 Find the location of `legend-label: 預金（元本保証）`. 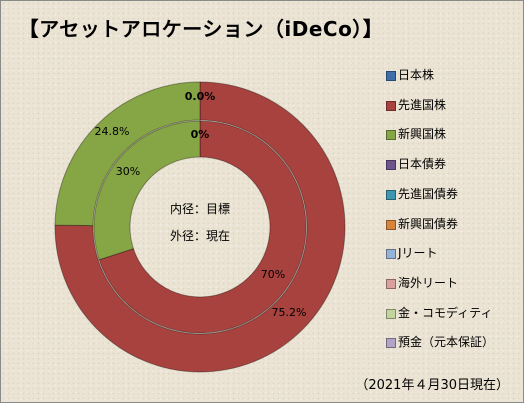

legend-label: 預金（元本保証） is located at coordinates (446, 342).